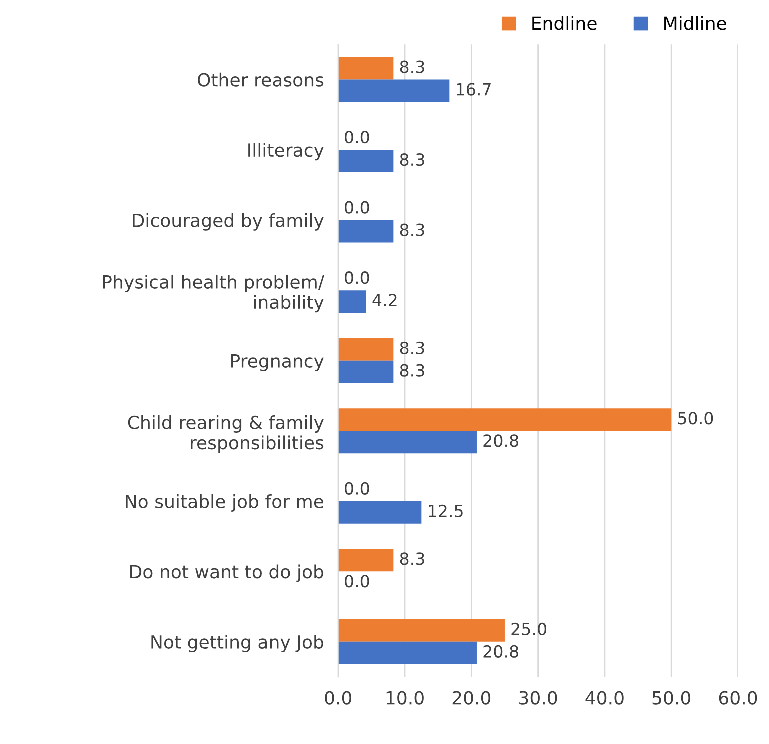  What do you see at coordinates (539, 698) in the screenshot?
I see `x-tick-label: 30.0` at bounding box center [539, 698].